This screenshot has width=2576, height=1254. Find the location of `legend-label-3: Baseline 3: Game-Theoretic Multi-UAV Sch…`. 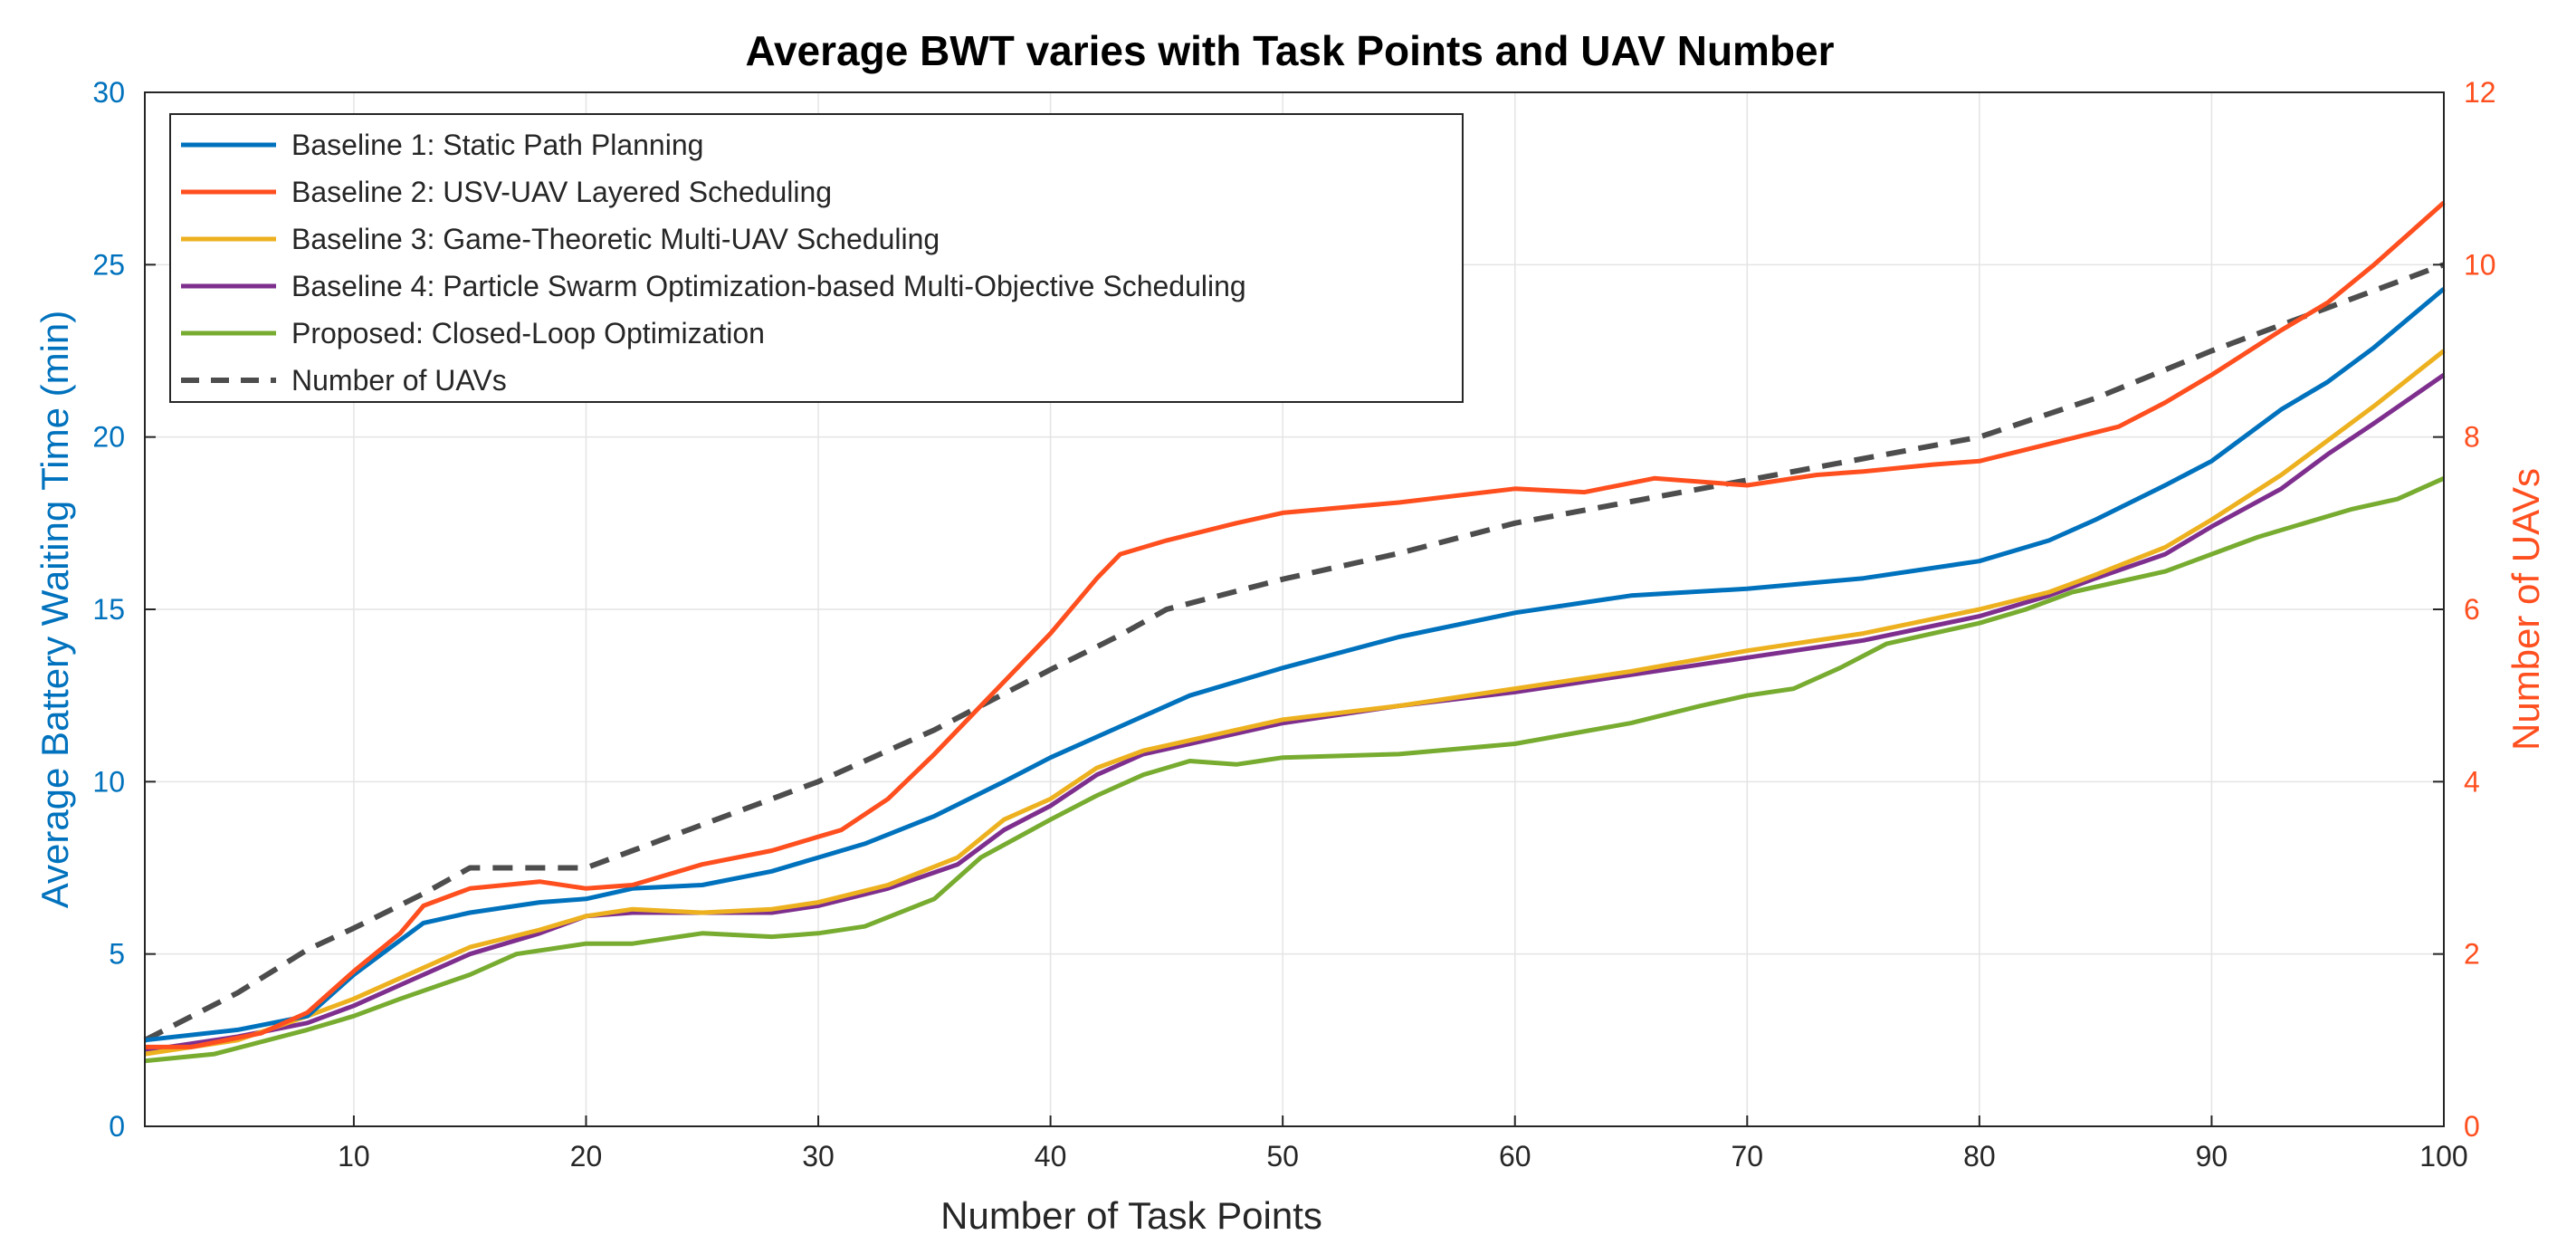

legend-label-3: Baseline 3: Game-Theoretic Multi-UAV Sch… is located at coordinates (616, 239).